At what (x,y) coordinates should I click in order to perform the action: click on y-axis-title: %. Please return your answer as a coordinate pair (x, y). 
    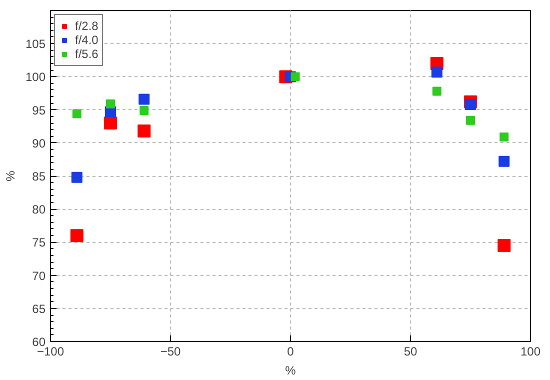
    Looking at the image, I should click on (10, 176).